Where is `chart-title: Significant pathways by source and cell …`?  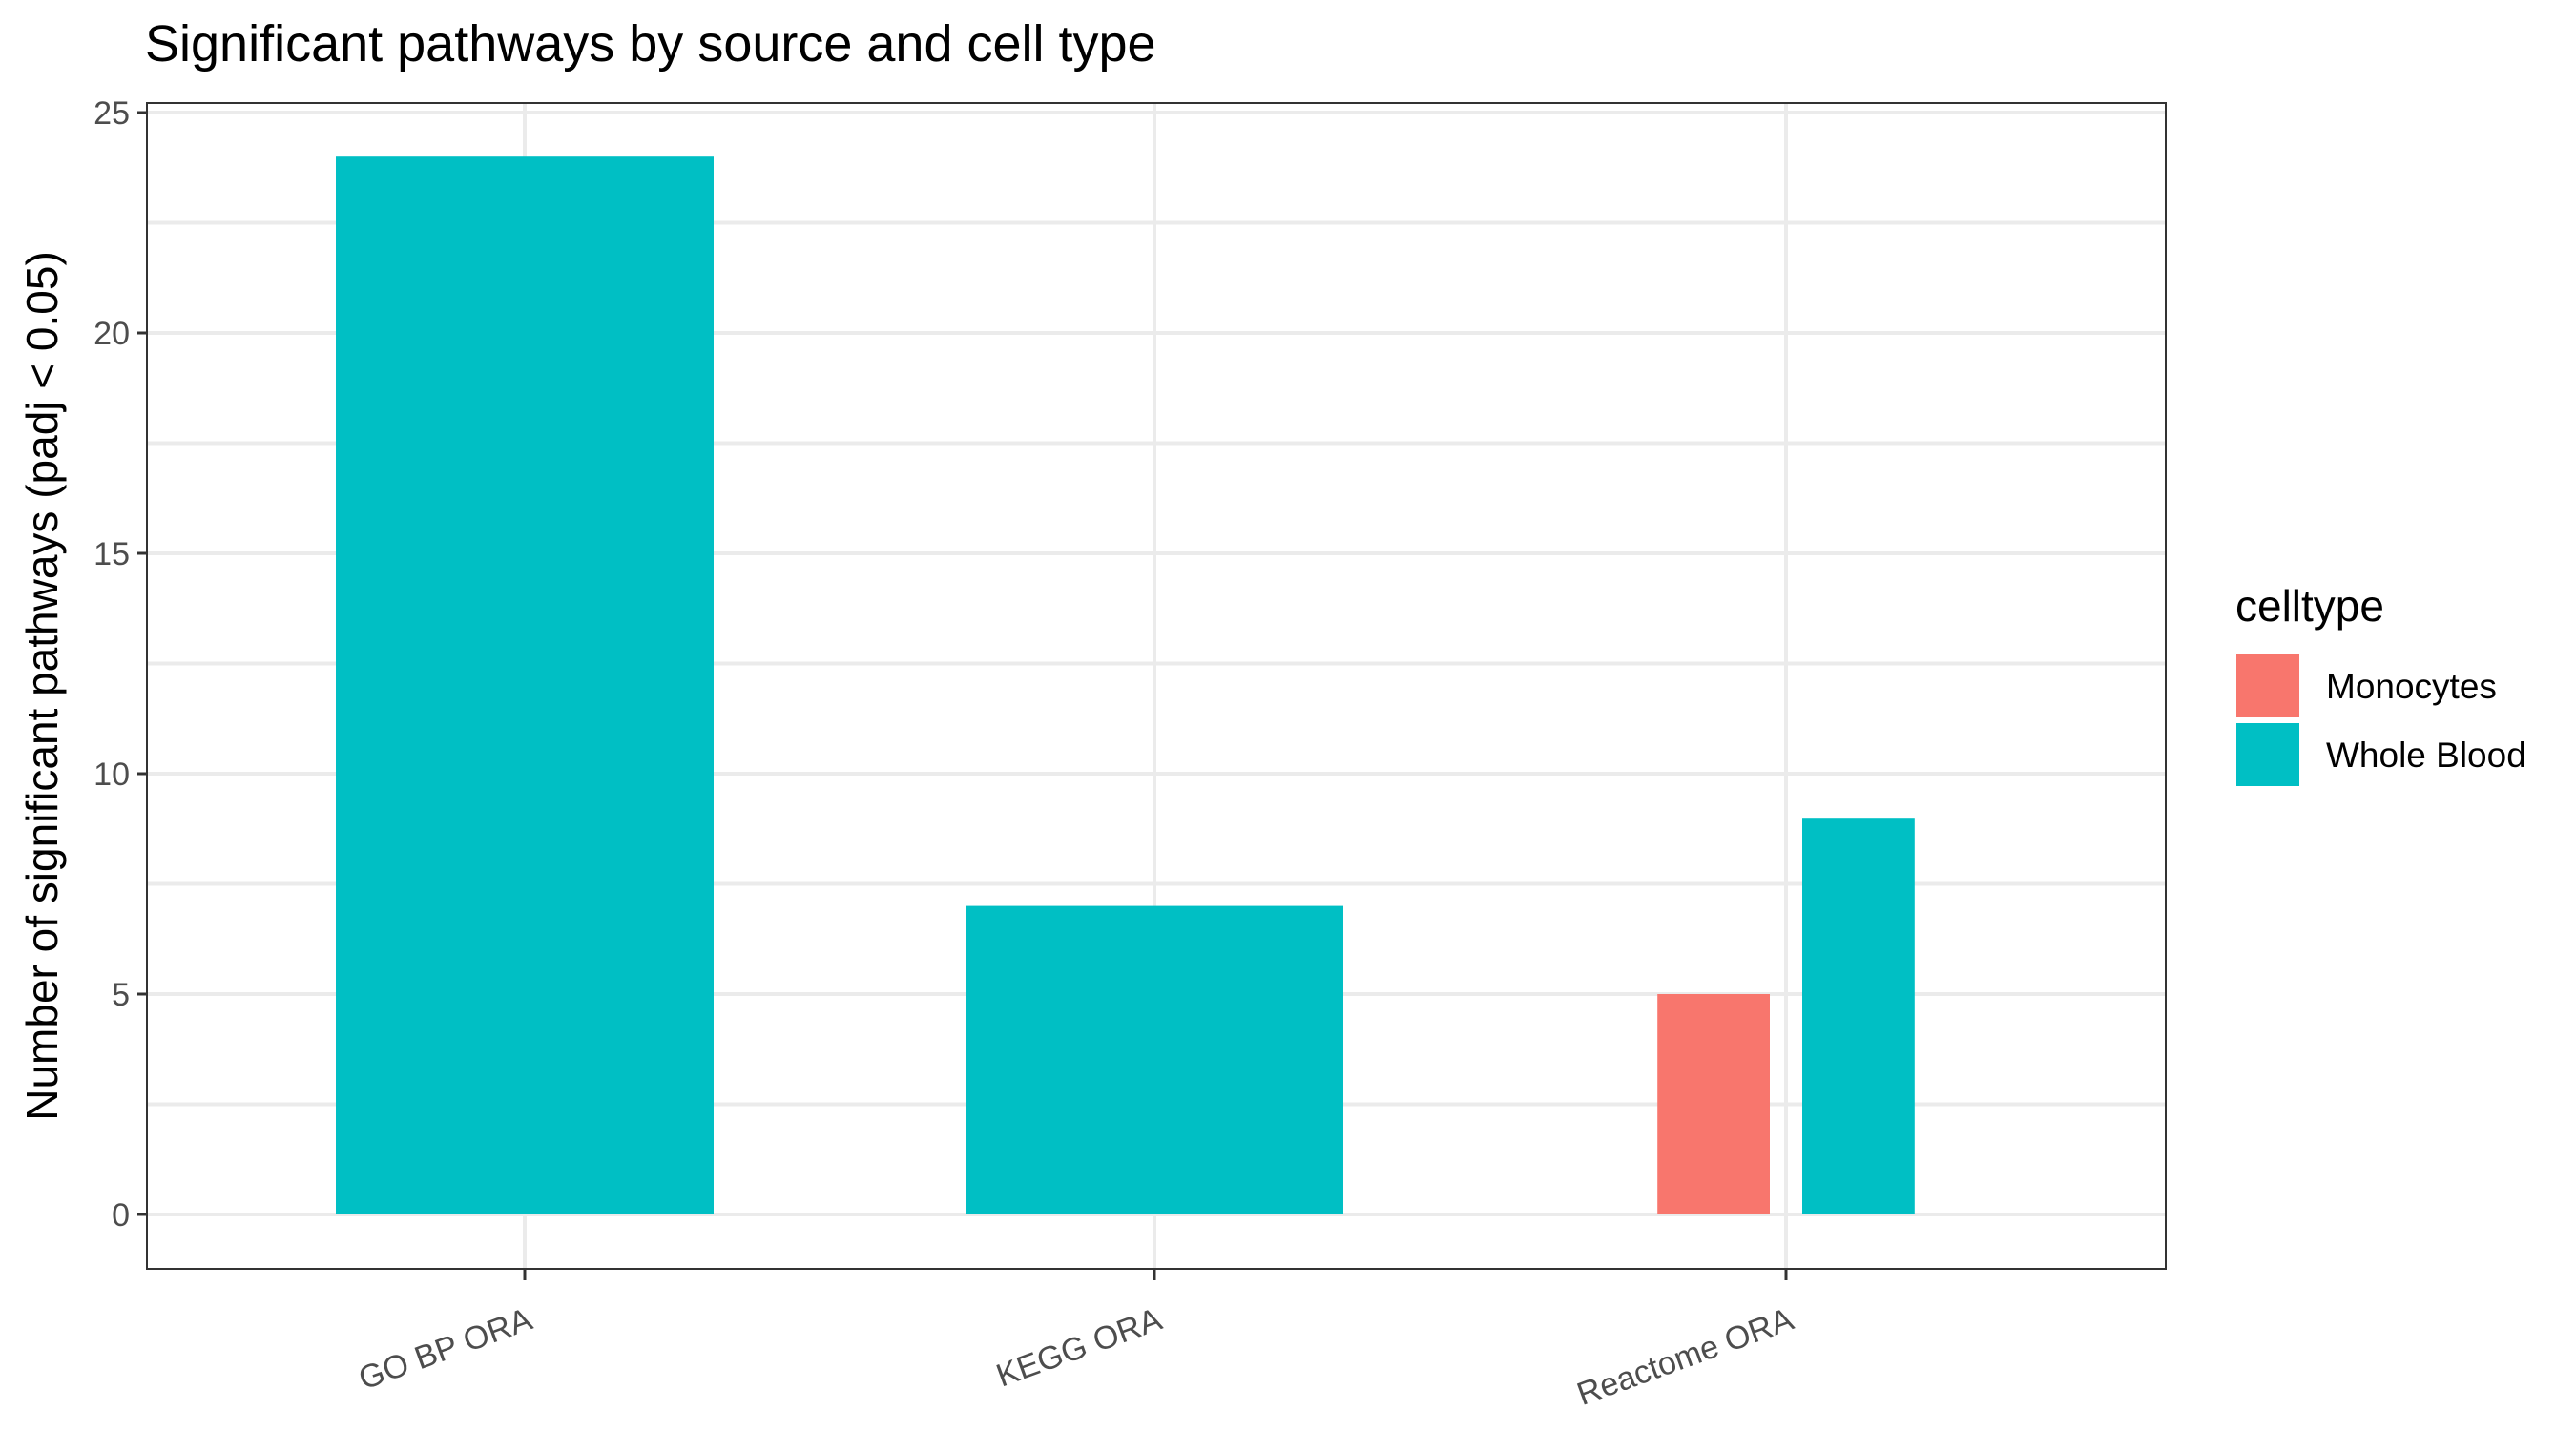 chart-title: Significant pathways by source and cell … is located at coordinates (650, 44).